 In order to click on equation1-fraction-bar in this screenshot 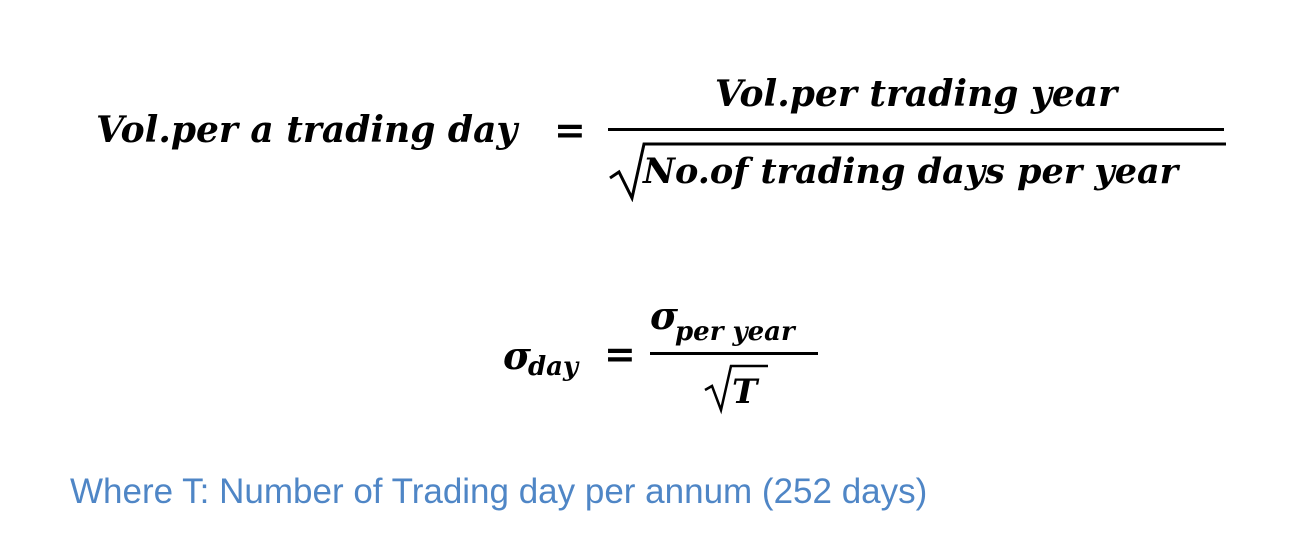, I will do `click(916, 129)`.